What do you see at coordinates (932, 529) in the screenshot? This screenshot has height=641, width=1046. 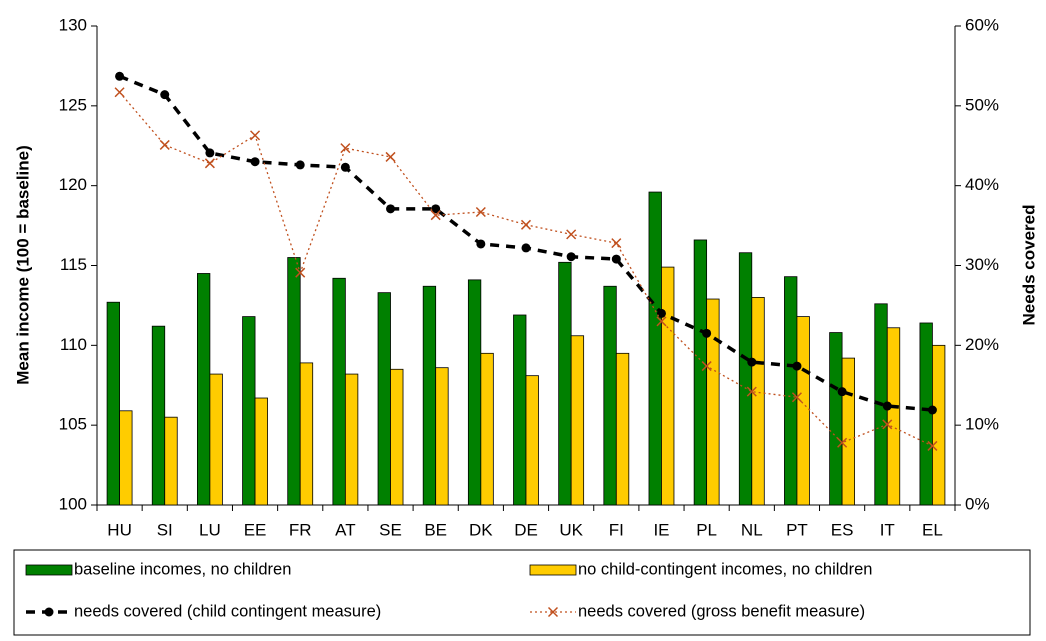 I see `x-tick-label: EL` at bounding box center [932, 529].